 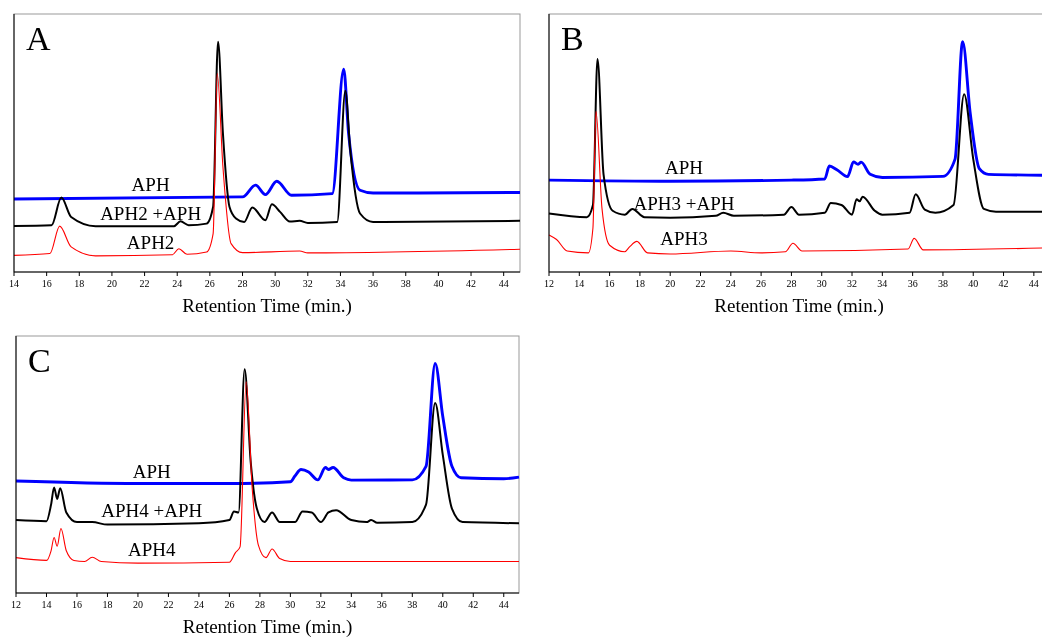 I want to click on series-label: APH4 +APH, so click(x=152, y=511).